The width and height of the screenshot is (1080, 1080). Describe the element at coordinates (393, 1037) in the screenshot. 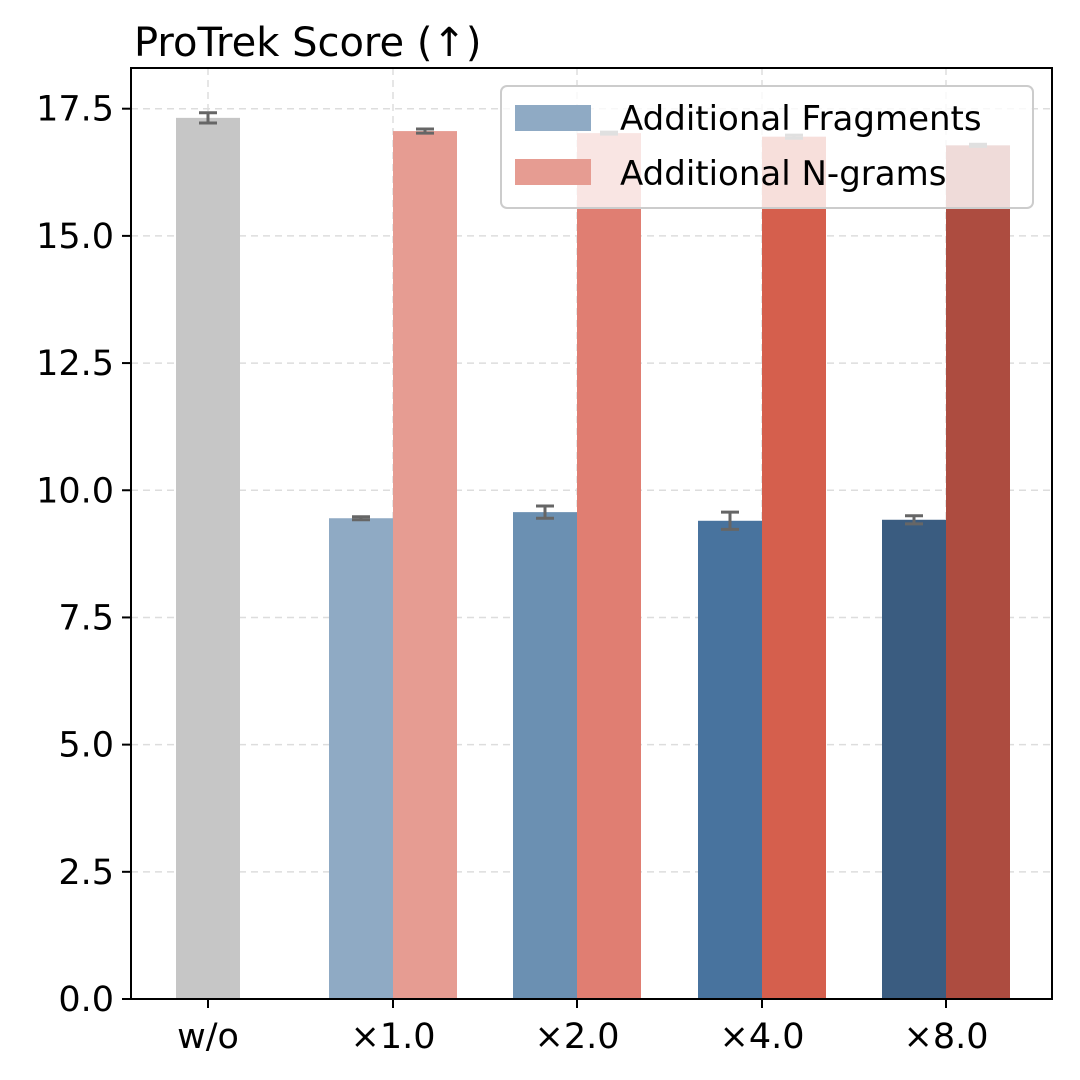

I see `x-tick-label: ×1.0` at that location.